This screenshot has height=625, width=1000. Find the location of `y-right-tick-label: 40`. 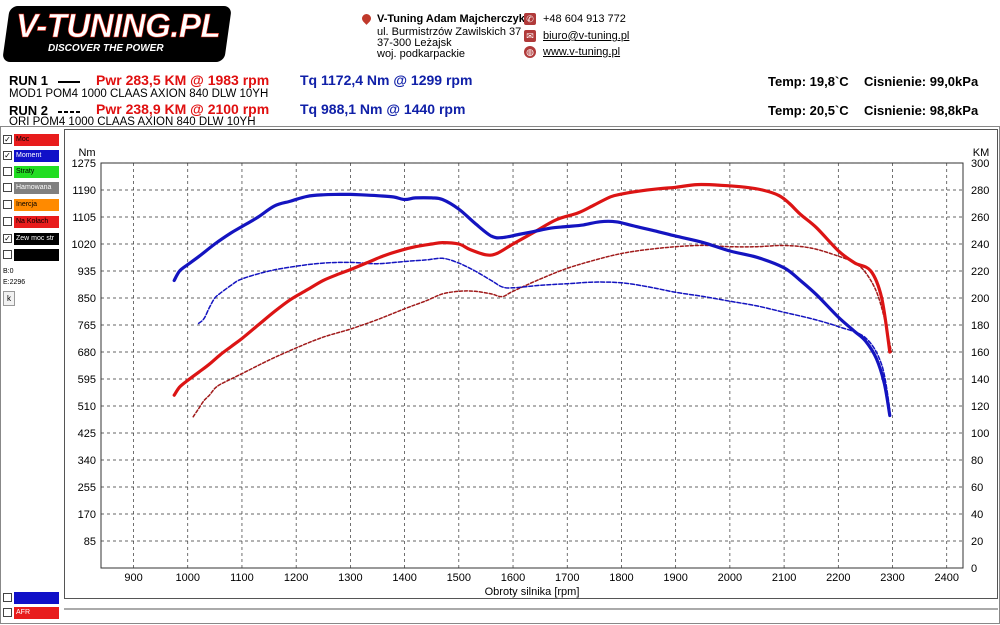

y-right-tick-label: 40 is located at coordinates (977, 515).